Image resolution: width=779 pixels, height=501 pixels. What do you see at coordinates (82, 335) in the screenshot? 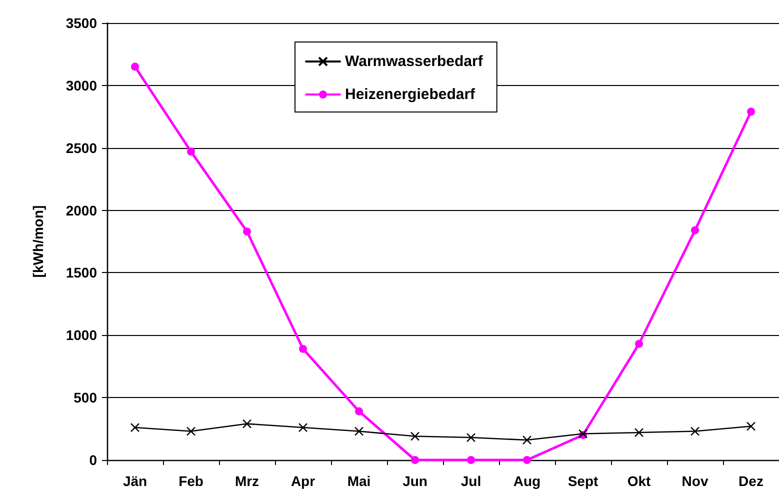
I see `y-tick-label: 1000` at bounding box center [82, 335].